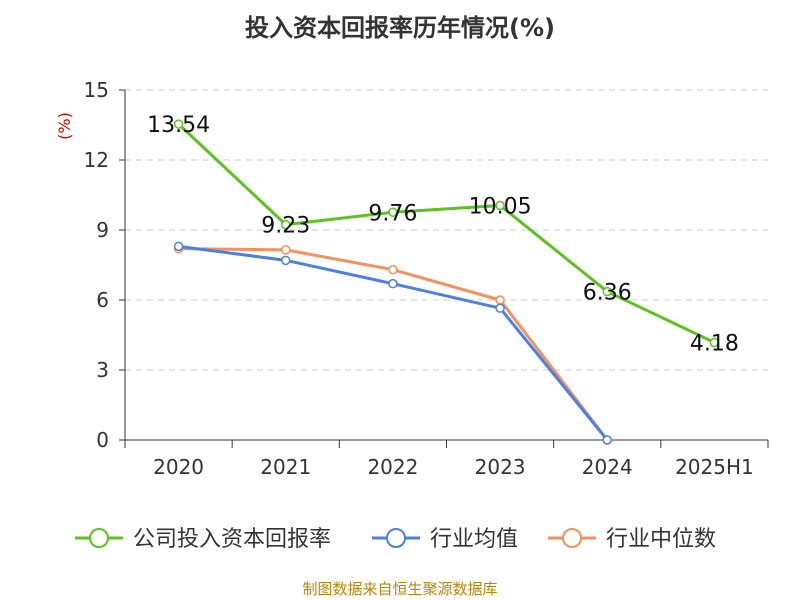 This screenshot has width=800, height=600. I want to click on source-note: 制图数据来自恒生聚源数据库, so click(400, 589).